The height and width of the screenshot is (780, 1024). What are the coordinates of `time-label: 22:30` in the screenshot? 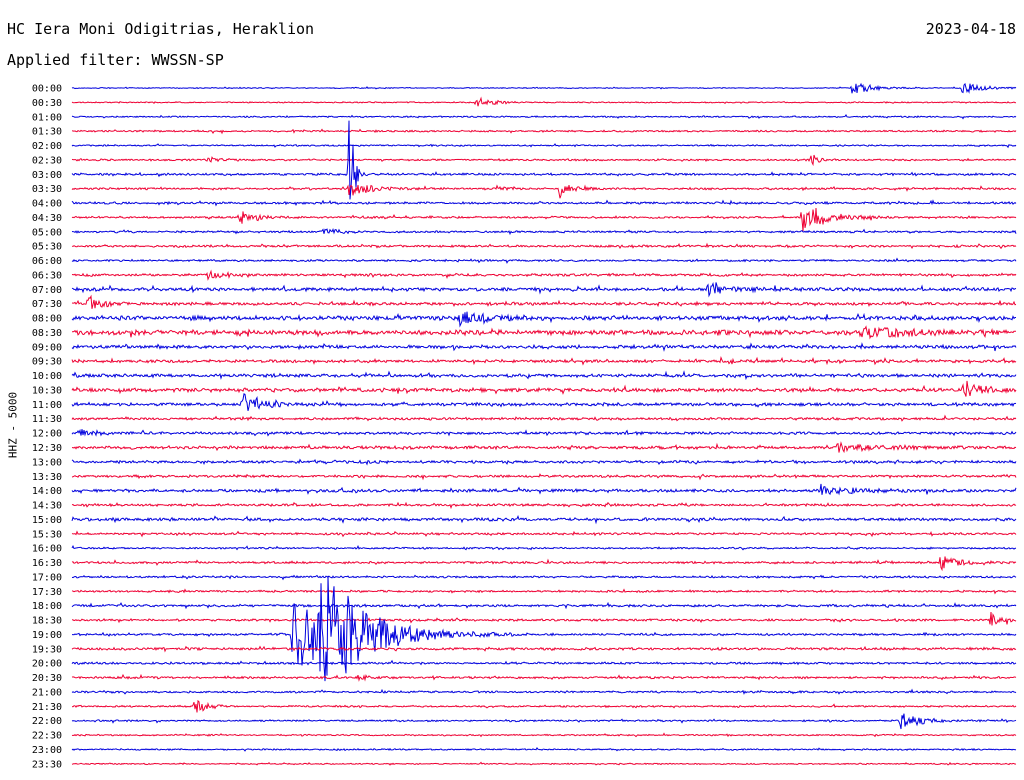 It's located at (47, 736).